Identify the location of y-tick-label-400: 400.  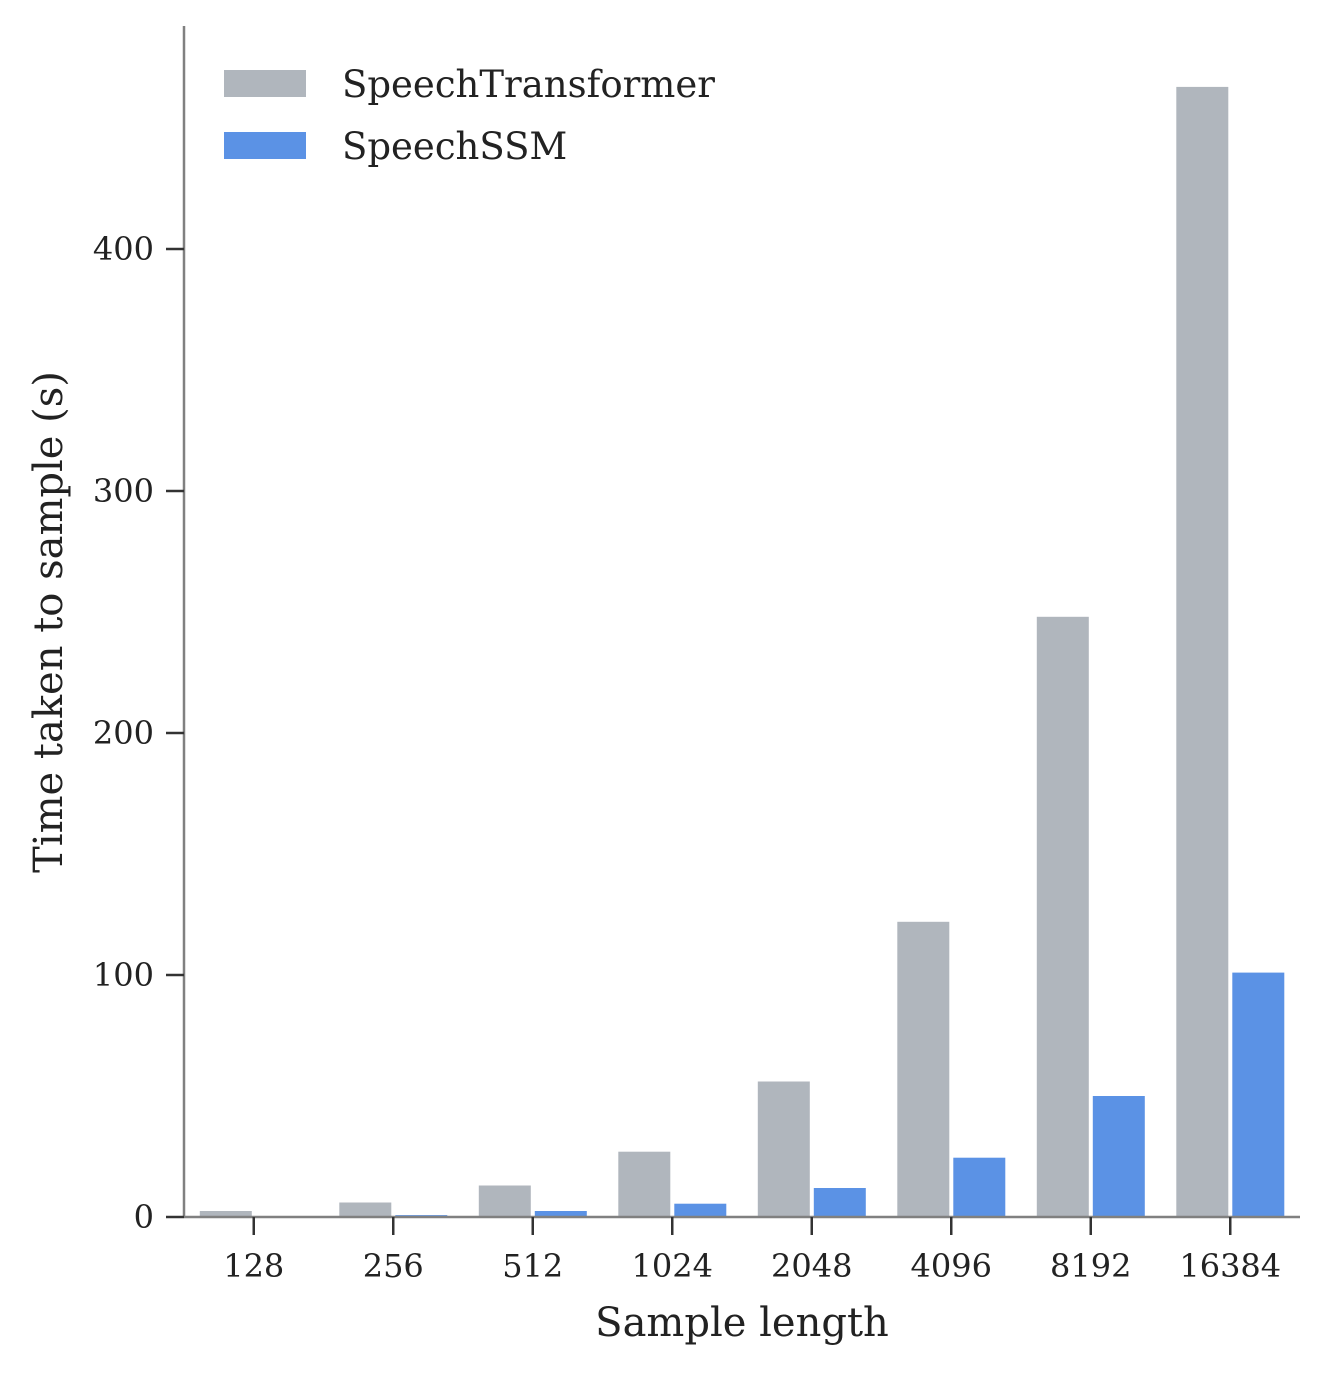
(123, 249).